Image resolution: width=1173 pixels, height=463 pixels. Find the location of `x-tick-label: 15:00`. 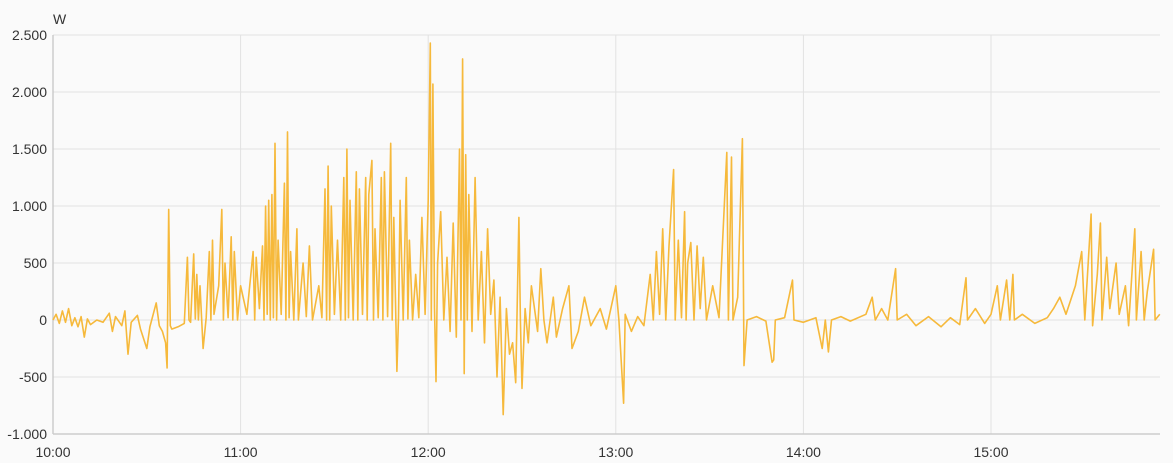

x-tick-label: 15:00 is located at coordinates (990, 452).